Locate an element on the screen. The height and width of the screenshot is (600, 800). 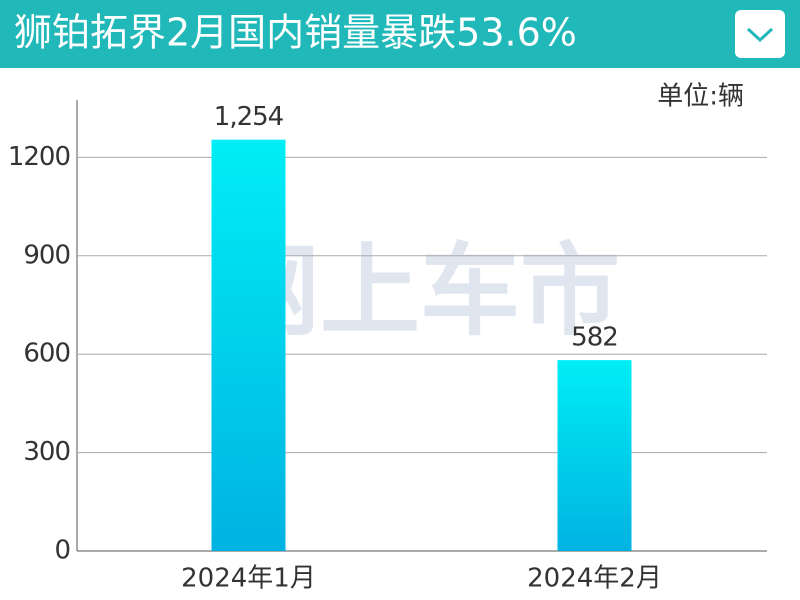
y-tick-label: 900 is located at coordinates (46, 255).